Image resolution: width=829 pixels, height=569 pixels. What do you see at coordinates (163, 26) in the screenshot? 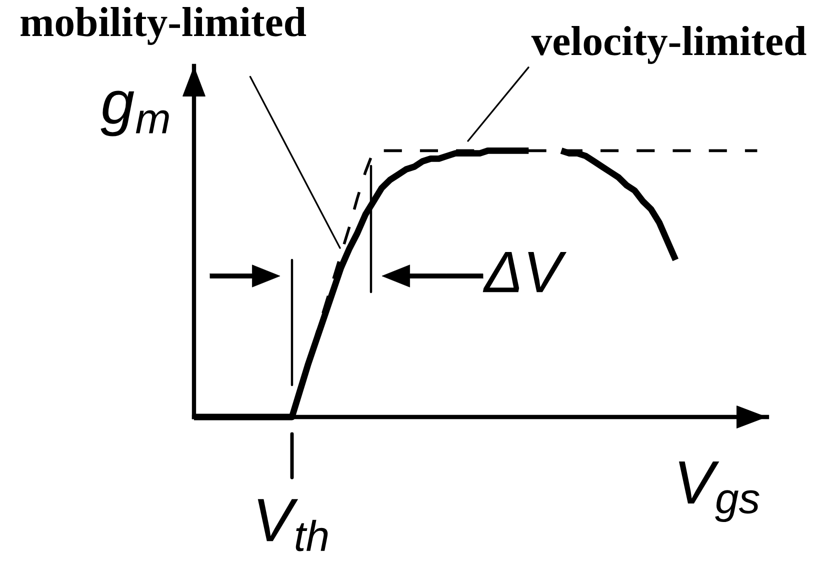
I see `text: mobility-limited` at bounding box center [163, 26].